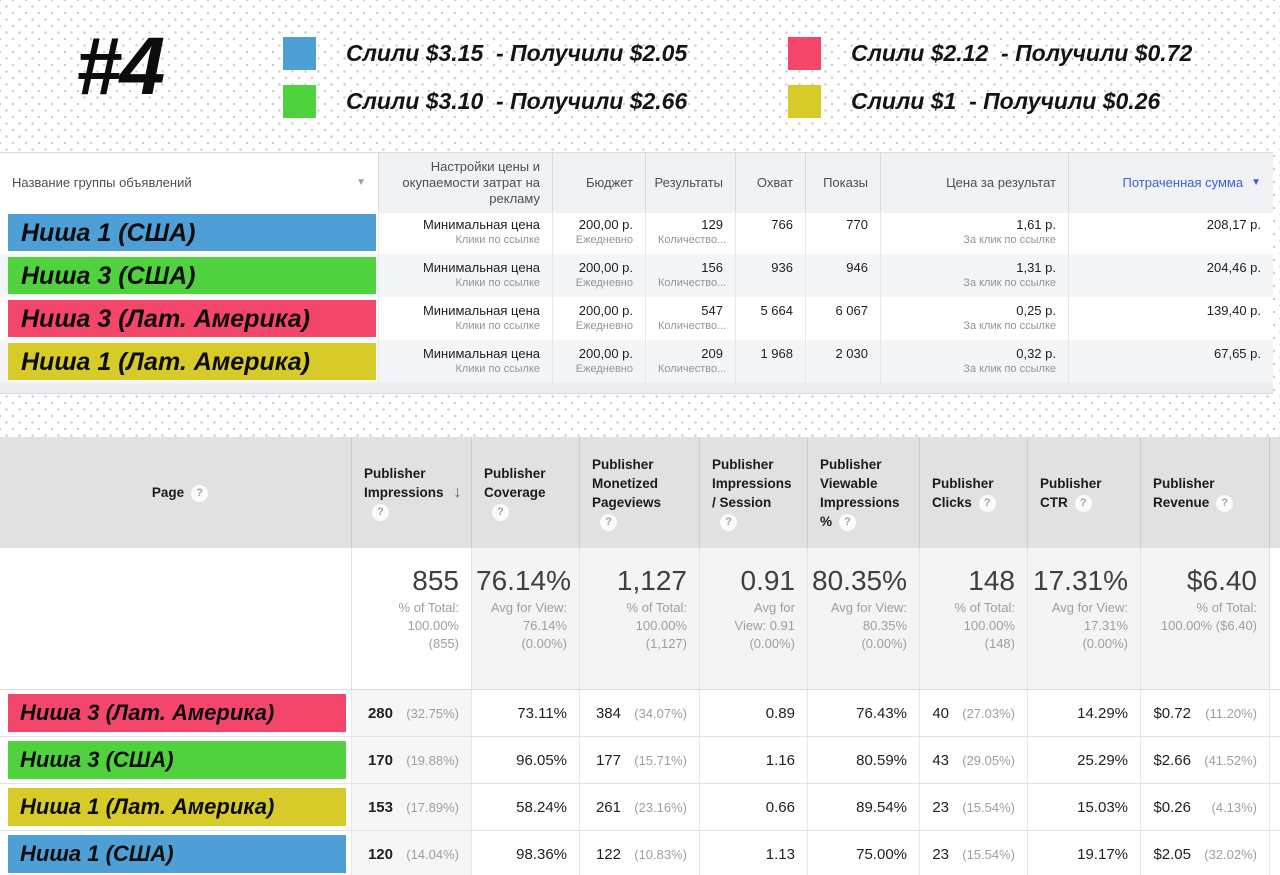  Describe the element at coordinates (192, 232) in the screenshot. I see `ad-group-label: Ниша 1 (США)` at that location.